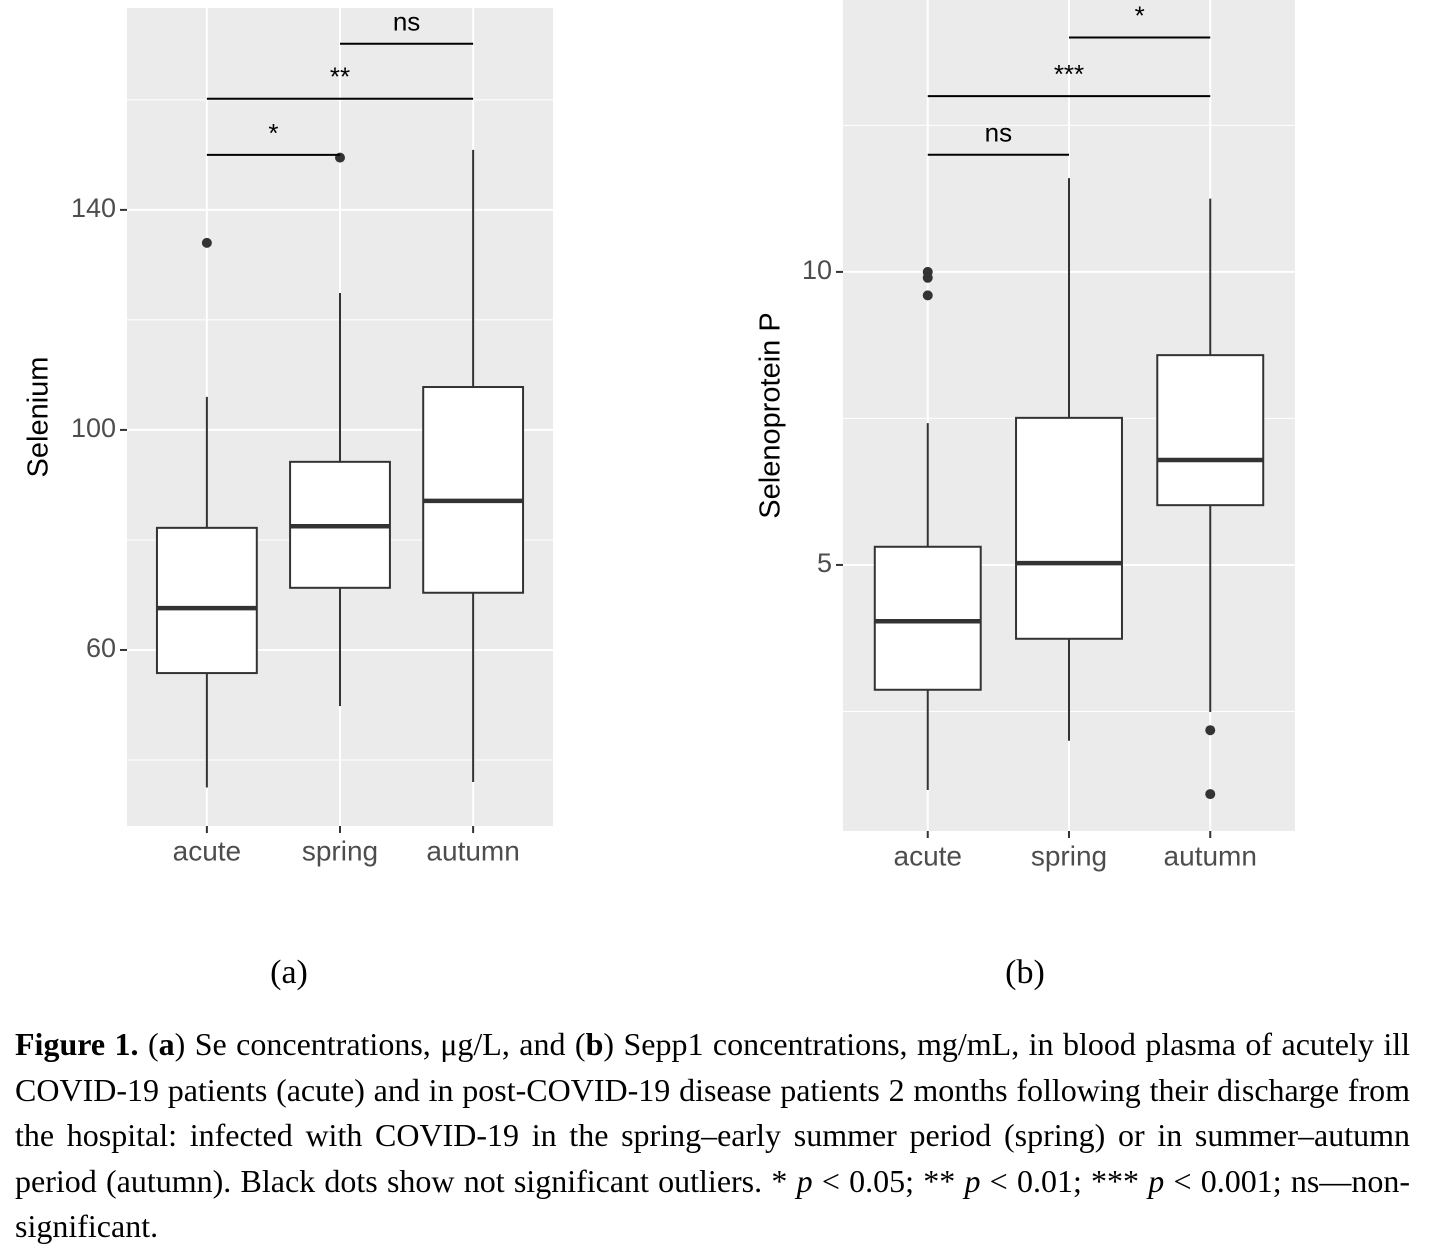 The image size is (1430, 1254). What do you see at coordinates (888, 1180) in the screenshot?
I see `caption-text: < 0.05; **` at bounding box center [888, 1180].